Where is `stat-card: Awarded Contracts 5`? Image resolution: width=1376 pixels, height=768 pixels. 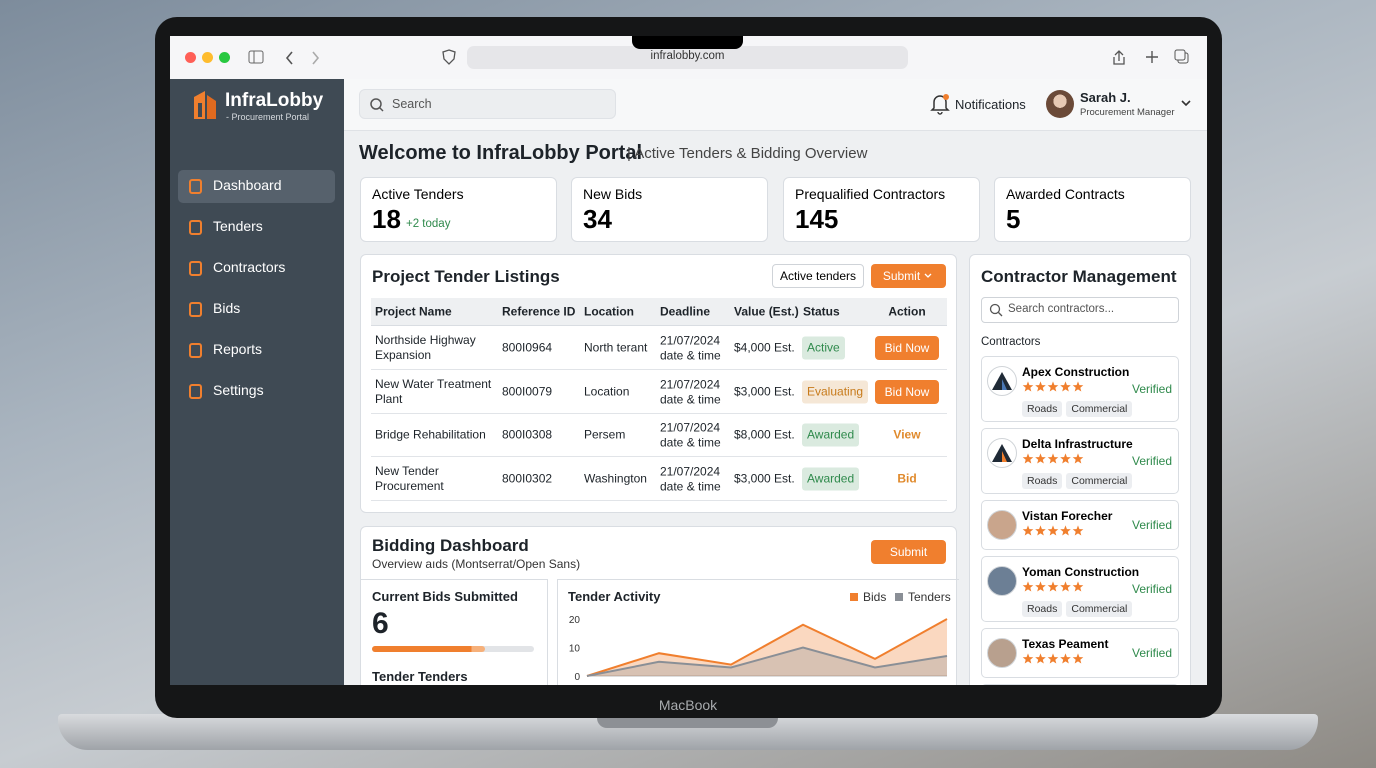
stat-card: Awarded Contracts 5 is located at coordinates (1092, 209).